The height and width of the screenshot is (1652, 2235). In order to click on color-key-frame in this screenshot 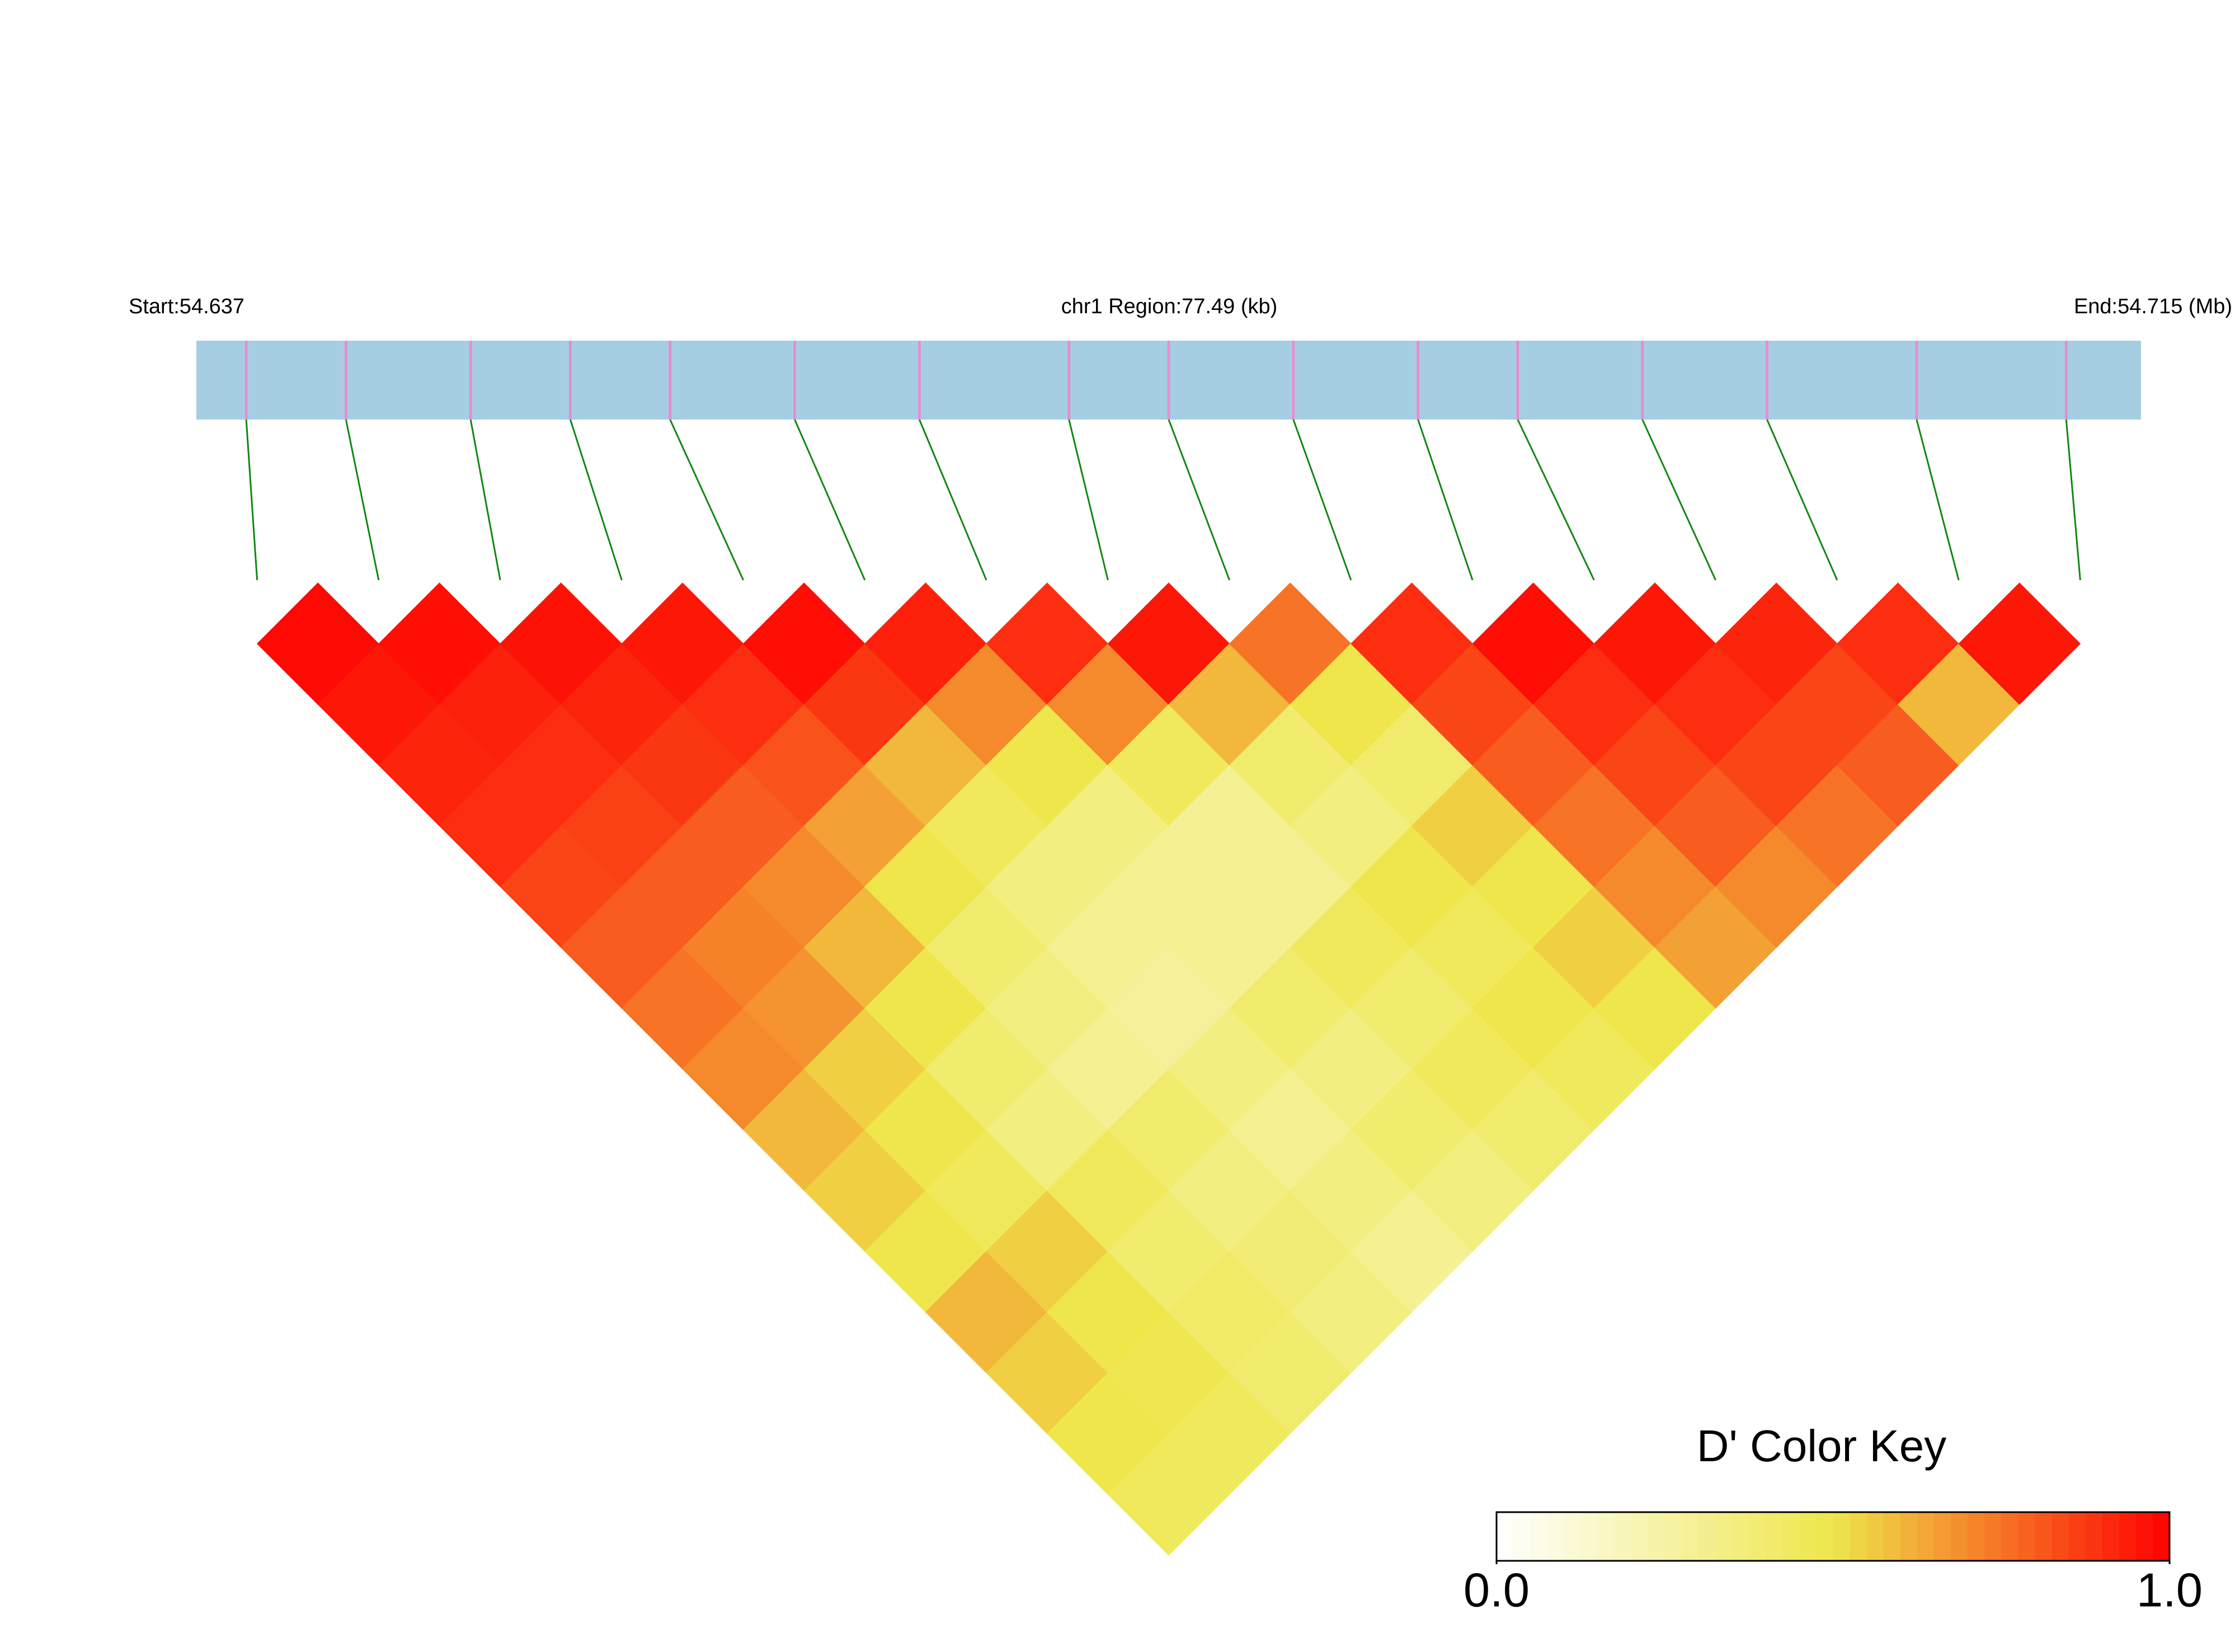, I will do `click(1833, 1536)`.